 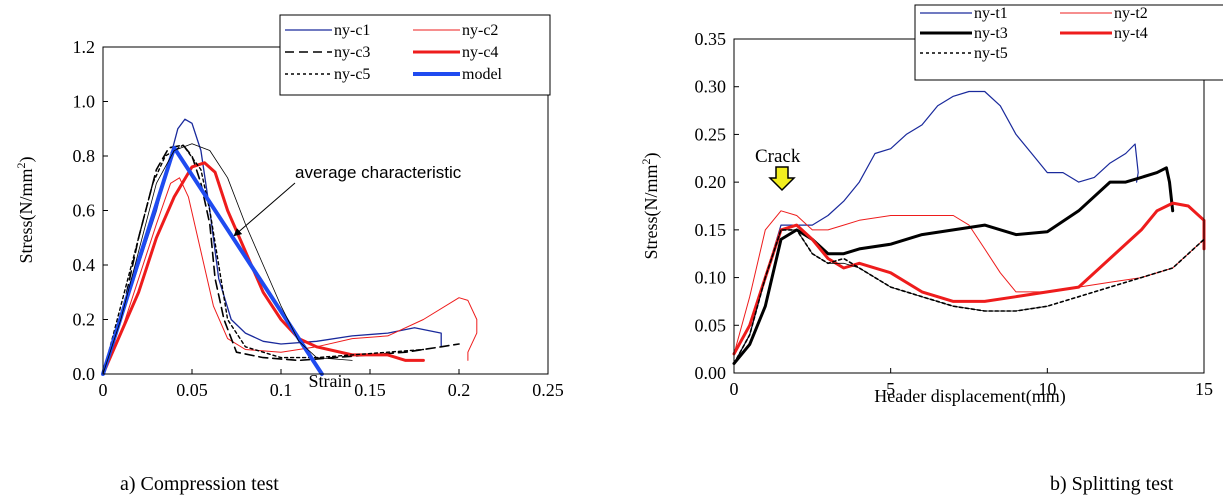 What do you see at coordinates (192, 390) in the screenshot?
I see `compression-x-tick-label: 0.05` at bounding box center [192, 390].